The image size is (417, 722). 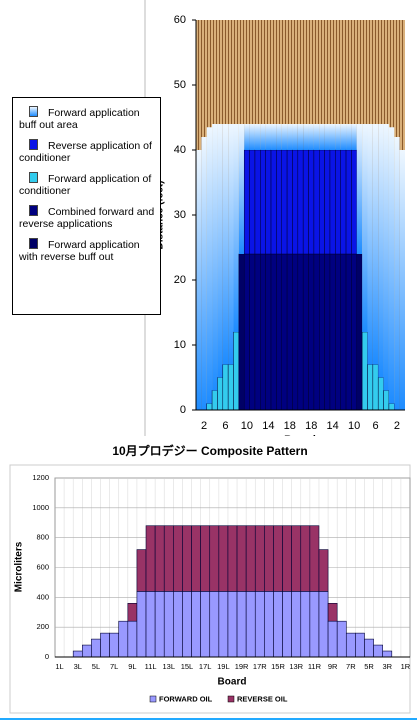 What do you see at coordinates (42, 596) in the screenshot?
I see `y-tick-label: 400` at bounding box center [42, 596].